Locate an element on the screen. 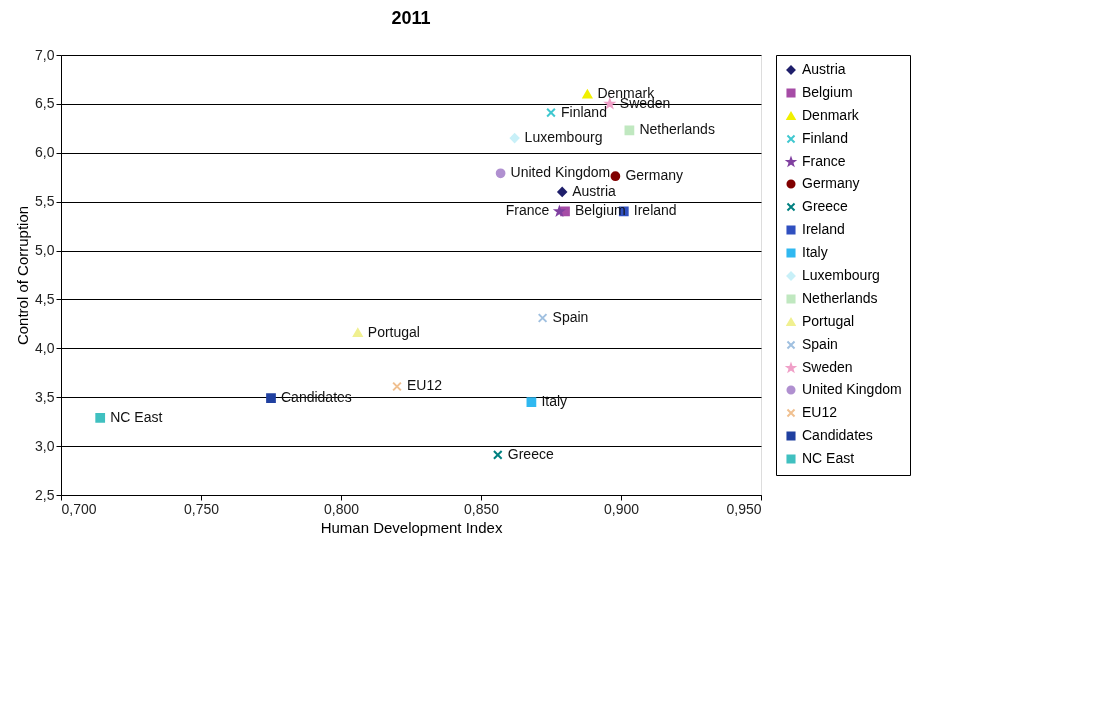  text: Luxembourg is located at coordinates (563, 137).